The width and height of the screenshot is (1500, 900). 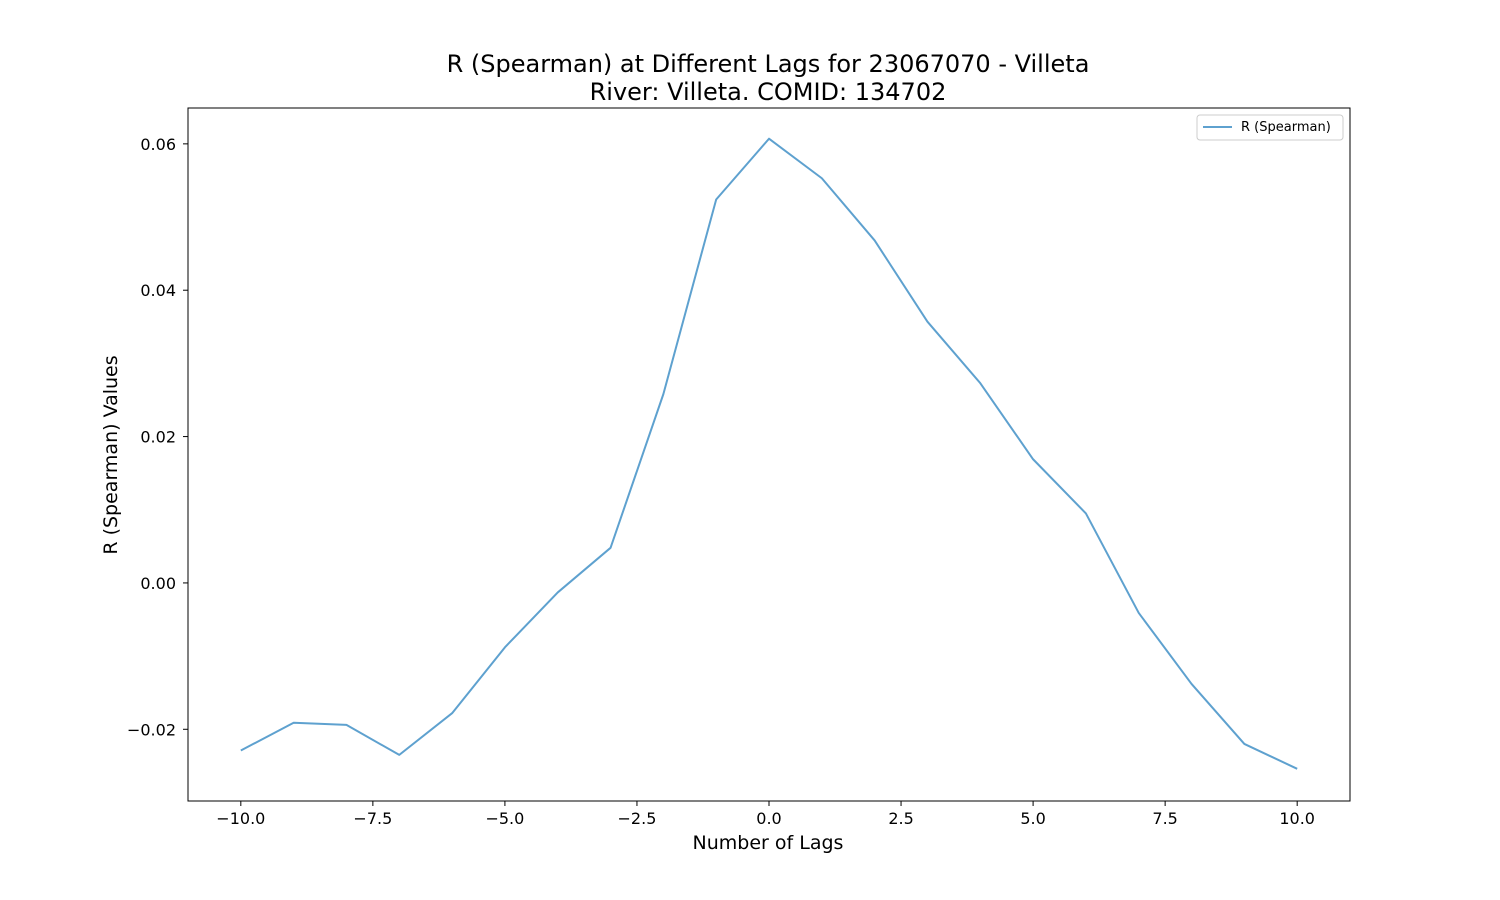 I want to click on x-tick-label: −7.5, so click(x=372, y=818).